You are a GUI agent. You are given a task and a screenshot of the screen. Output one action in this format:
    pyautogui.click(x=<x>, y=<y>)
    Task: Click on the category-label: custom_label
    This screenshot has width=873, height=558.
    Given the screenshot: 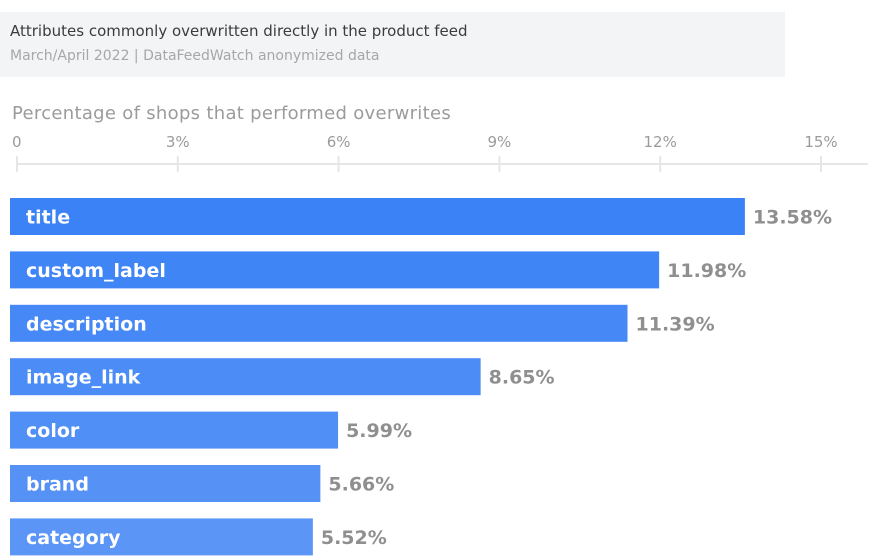 What is the action you would take?
    pyautogui.click(x=96, y=271)
    